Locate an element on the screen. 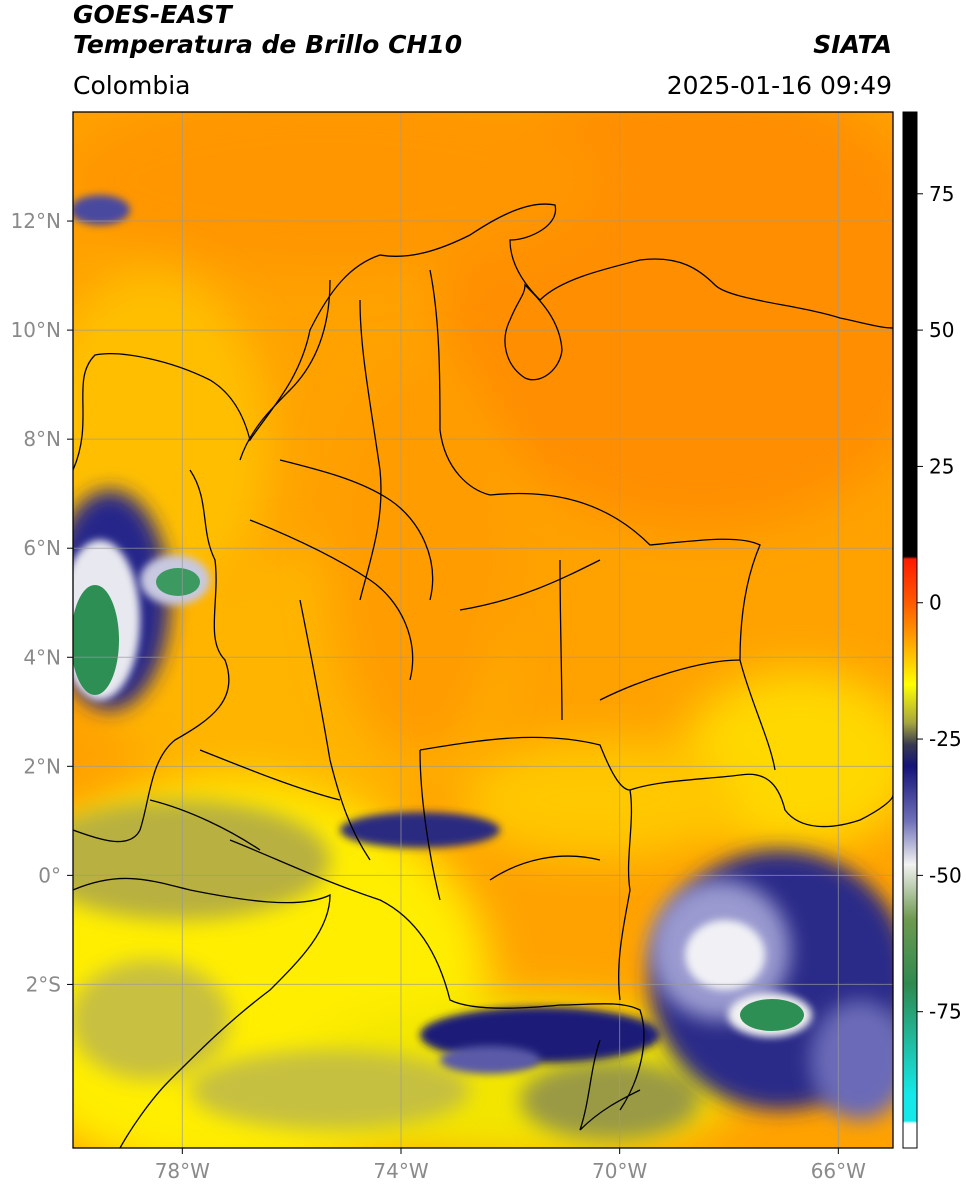 This screenshot has width=966, height=1190. colorbar-ticks: 75 50 25 0 -25 -50 -75 is located at coordinates (939, 603).